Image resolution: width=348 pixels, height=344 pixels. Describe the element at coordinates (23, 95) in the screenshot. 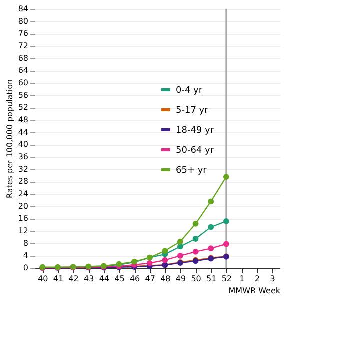

I see `y-tick-label: 56` at that location.